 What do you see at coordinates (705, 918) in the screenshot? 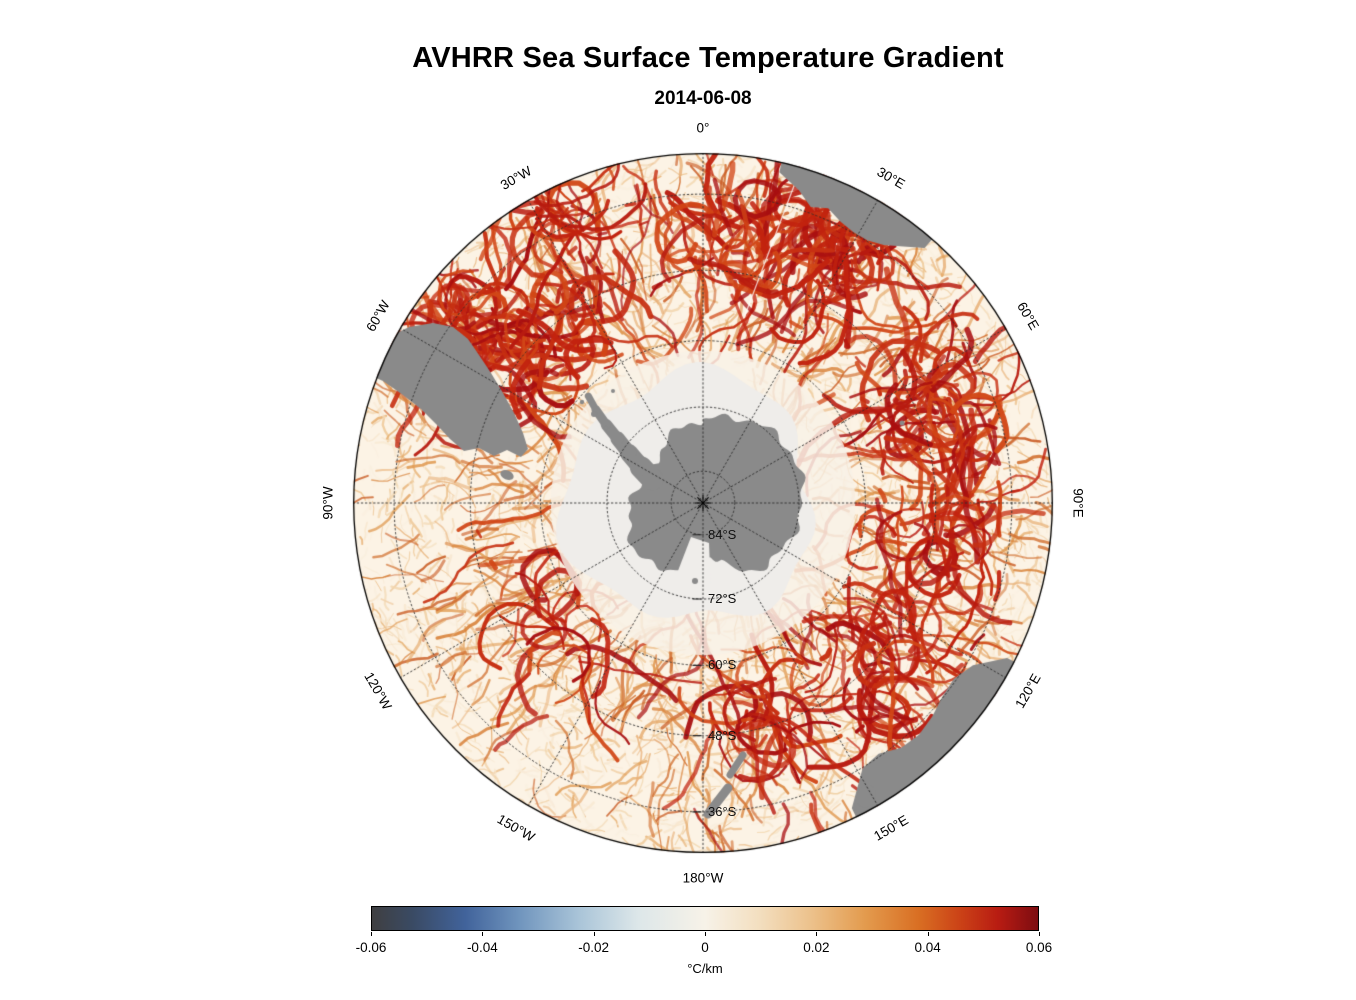
I see `colorbar-gradient` at bounding box center [705, 918].